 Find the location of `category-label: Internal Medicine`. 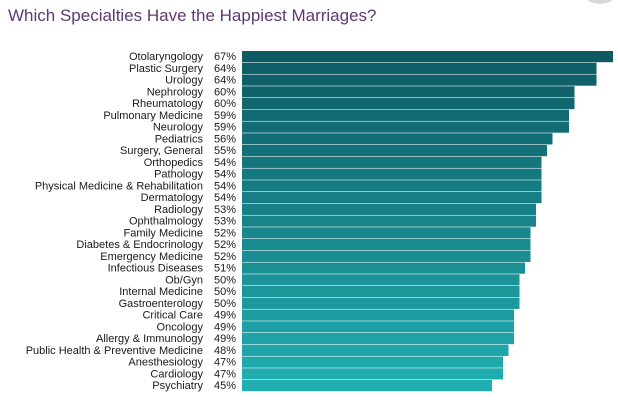

category-label: Internal Medicine is located at coordinates (161, 292).